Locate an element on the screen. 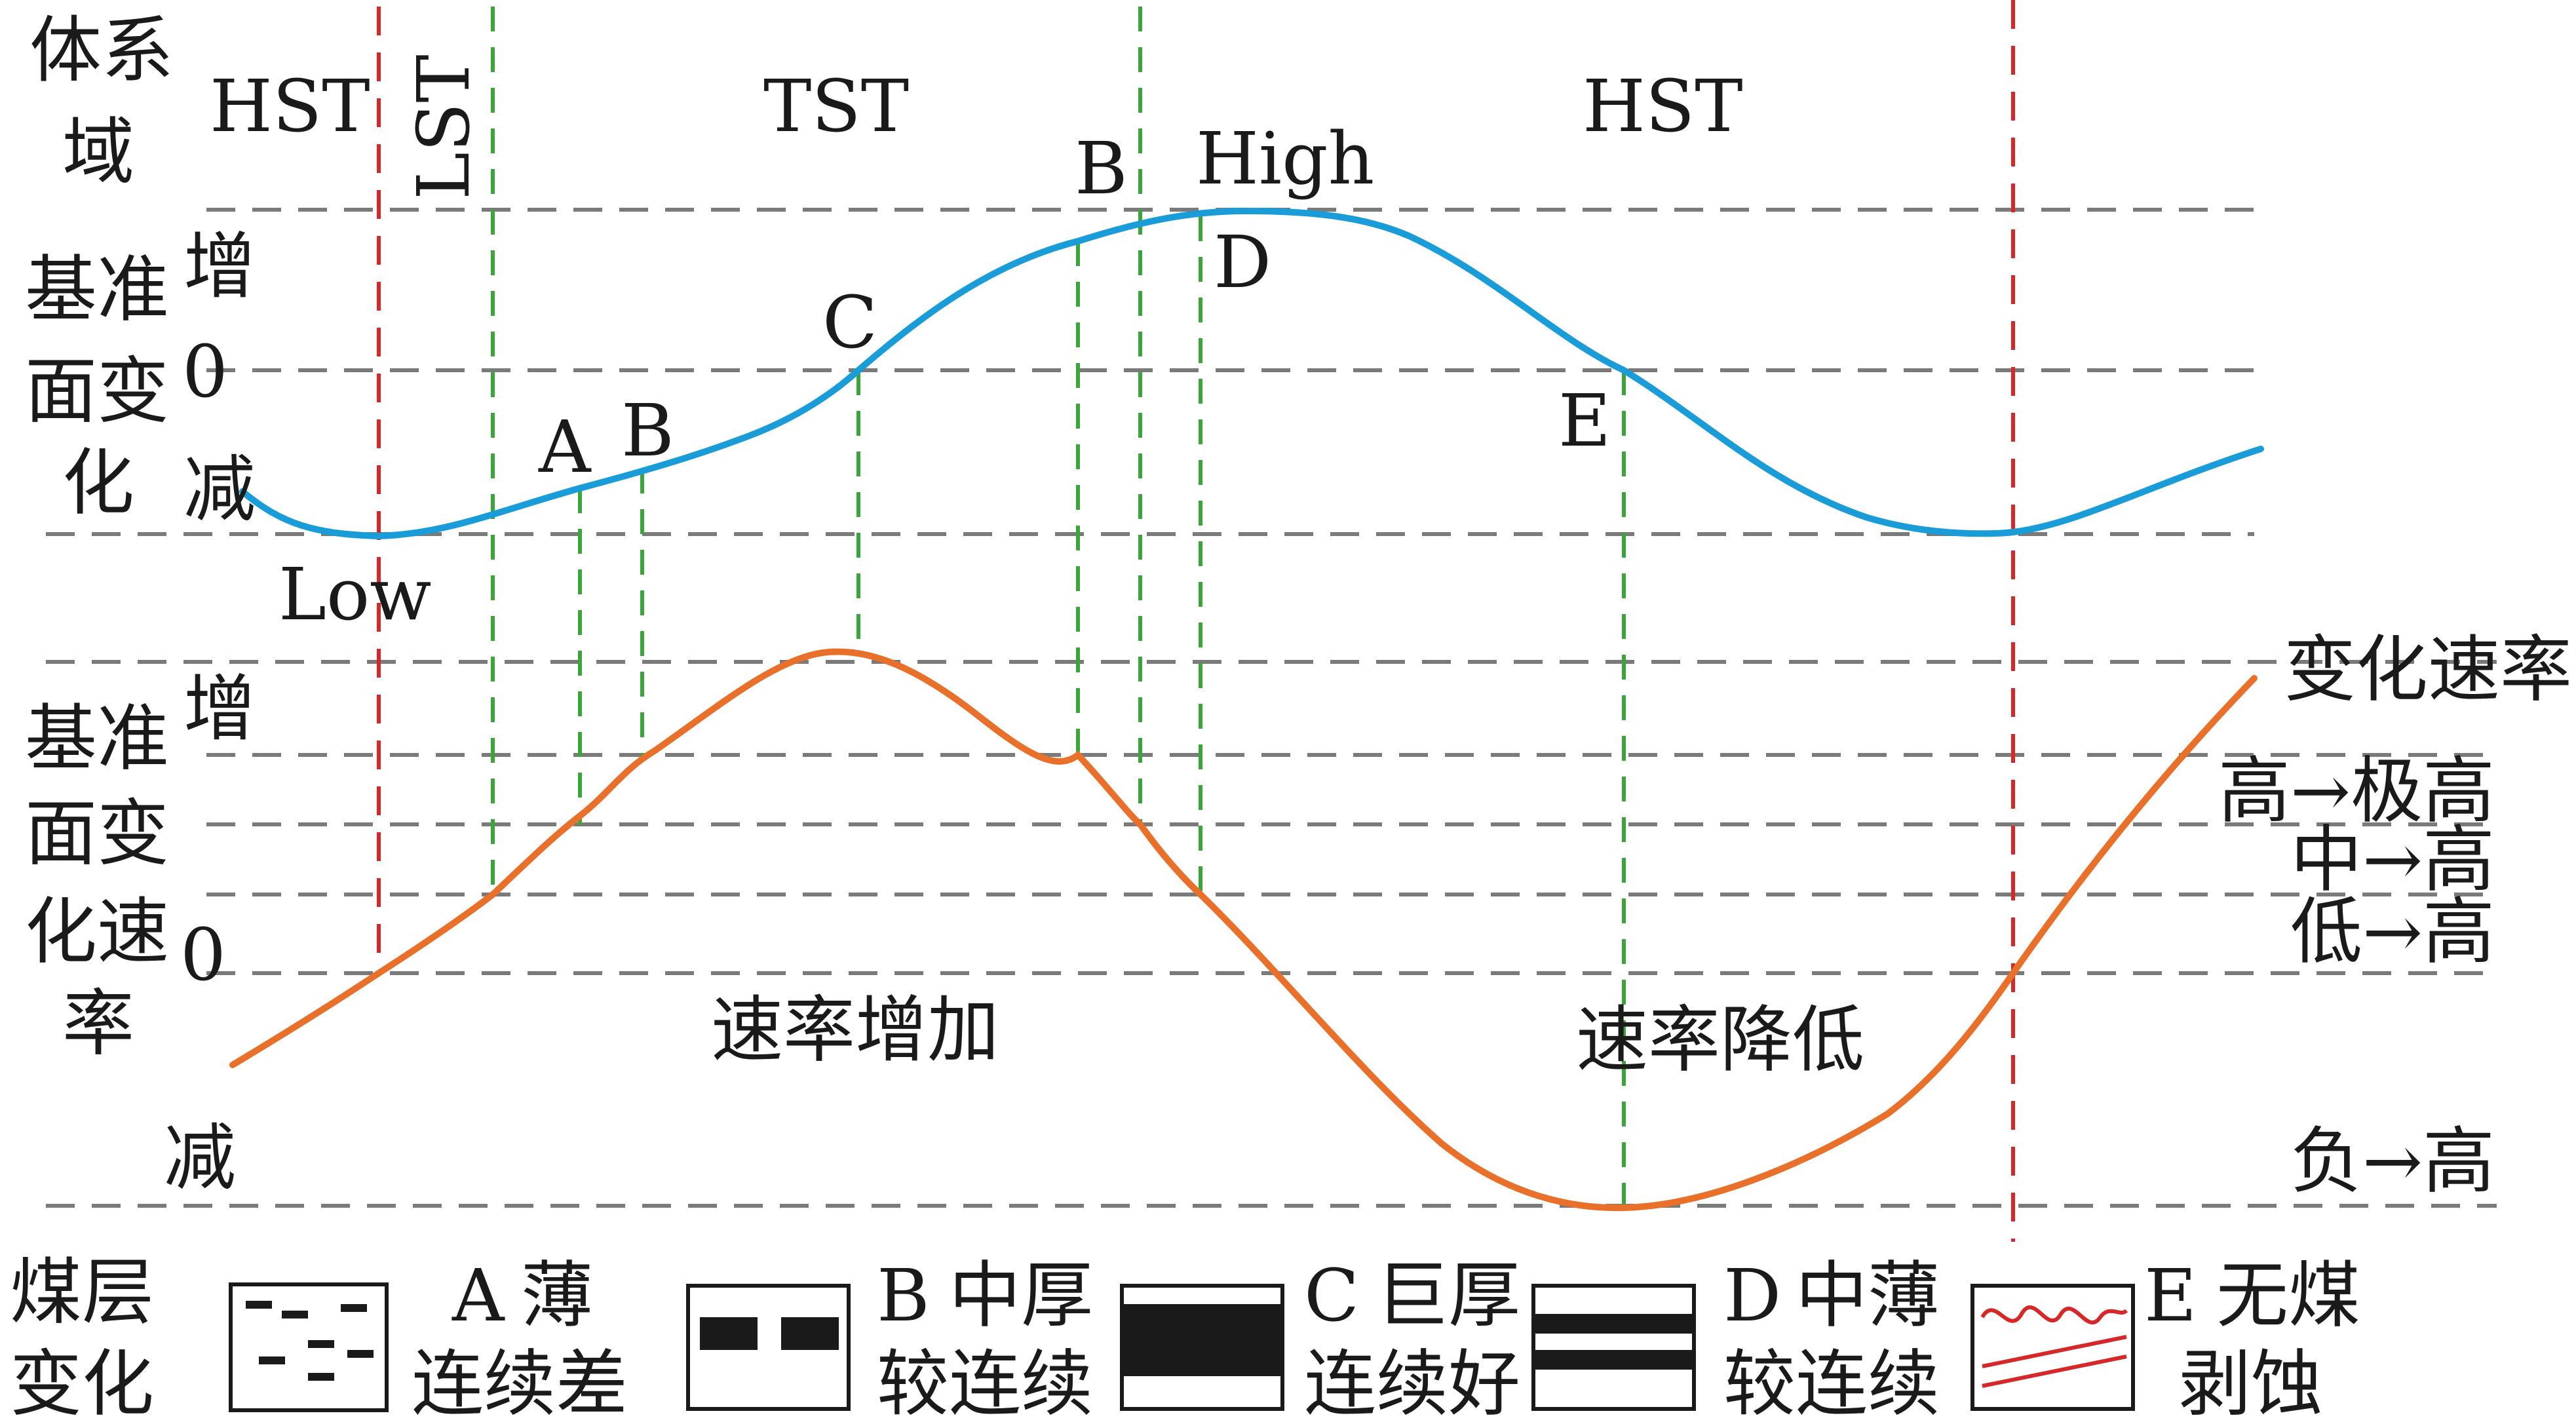  point-e: E is located at coordinates (1584, 421).